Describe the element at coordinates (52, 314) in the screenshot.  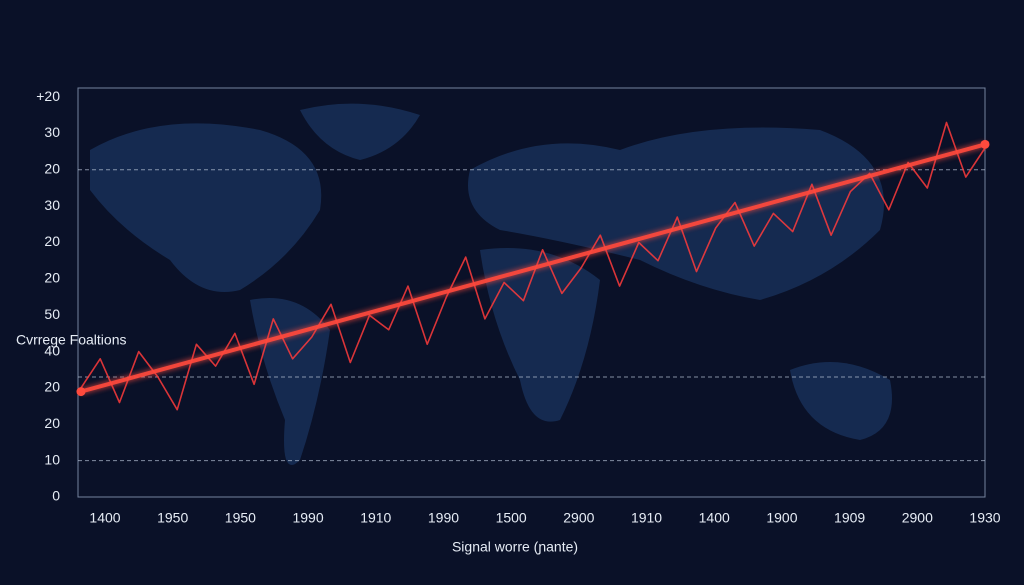
I see `y-tick-label: 50` at that location.